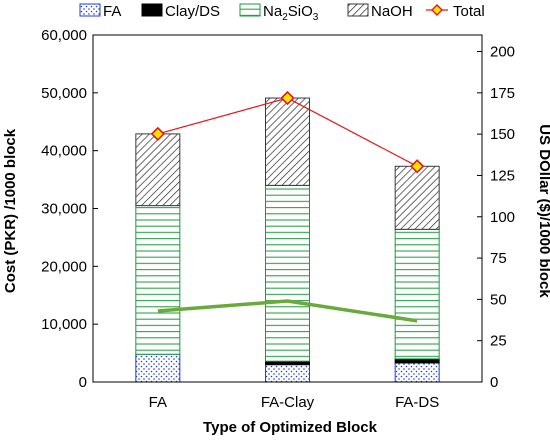  What do you see at coordinates (64, 266) in the screenshot?
I see `y-tick-label: 20,000` at bounding box center [64, 266].